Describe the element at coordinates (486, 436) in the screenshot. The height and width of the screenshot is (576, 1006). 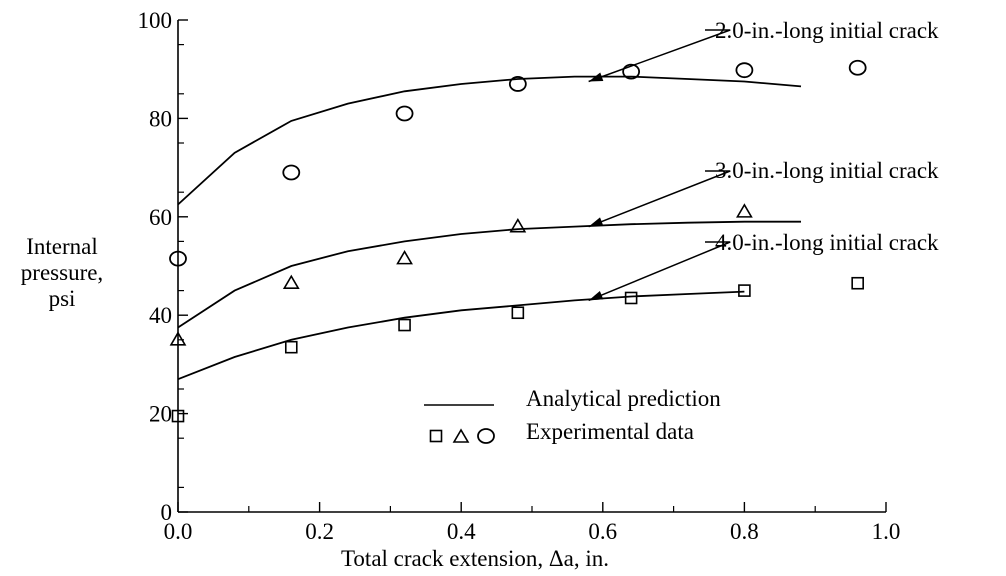
I see `legend-circle-marker` at that location.